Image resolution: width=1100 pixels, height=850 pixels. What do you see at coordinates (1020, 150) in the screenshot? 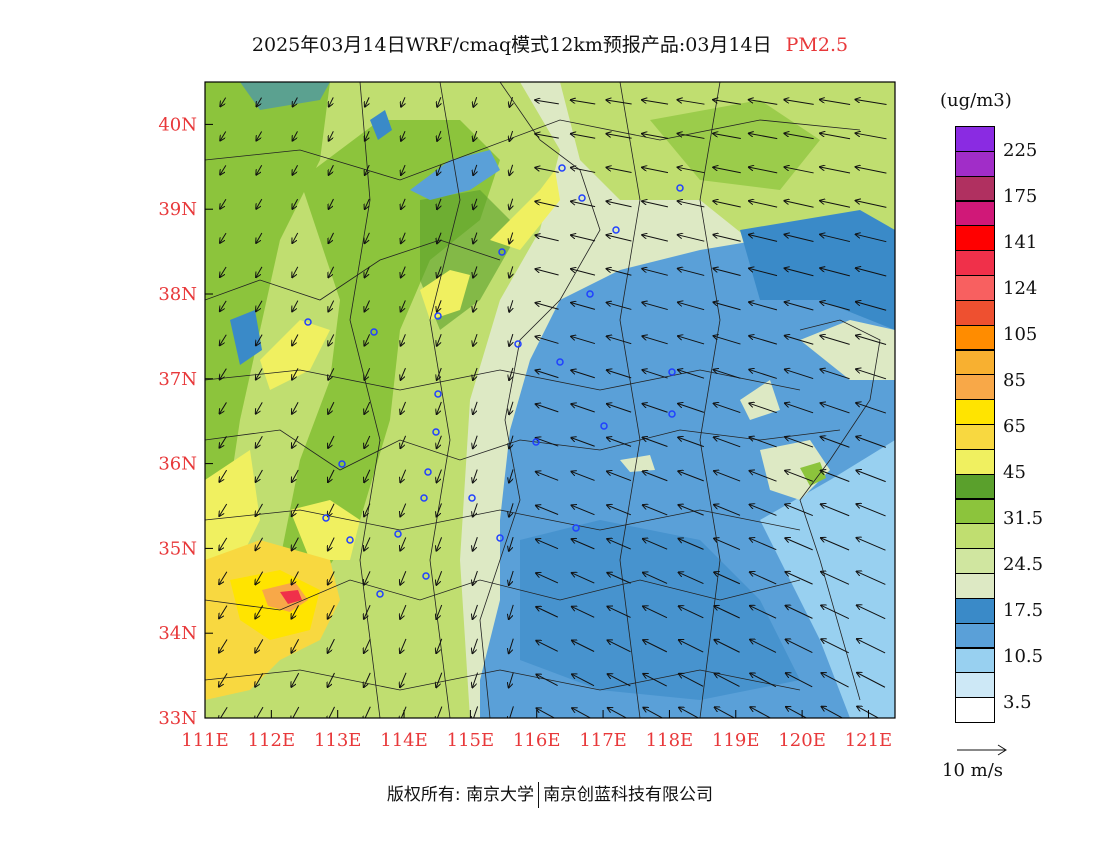
I see `legend-label: 225` at bounding box center [1020, 150].